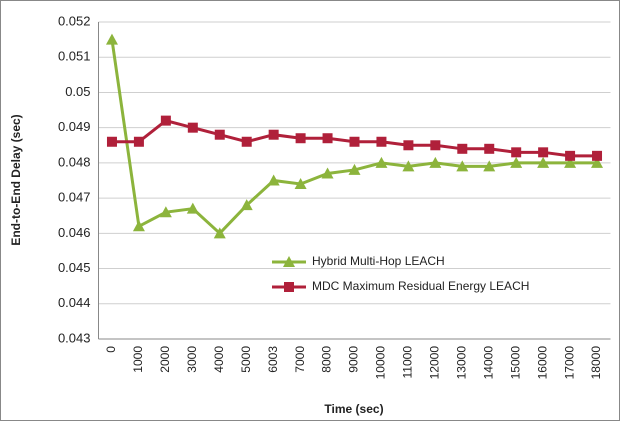 The height and width of the screenshot is (421, 620). What do you see at coordinates (354, 359) in the screenshot?
I see `x-tick-label: 9000` at bounding box center [354, 359].